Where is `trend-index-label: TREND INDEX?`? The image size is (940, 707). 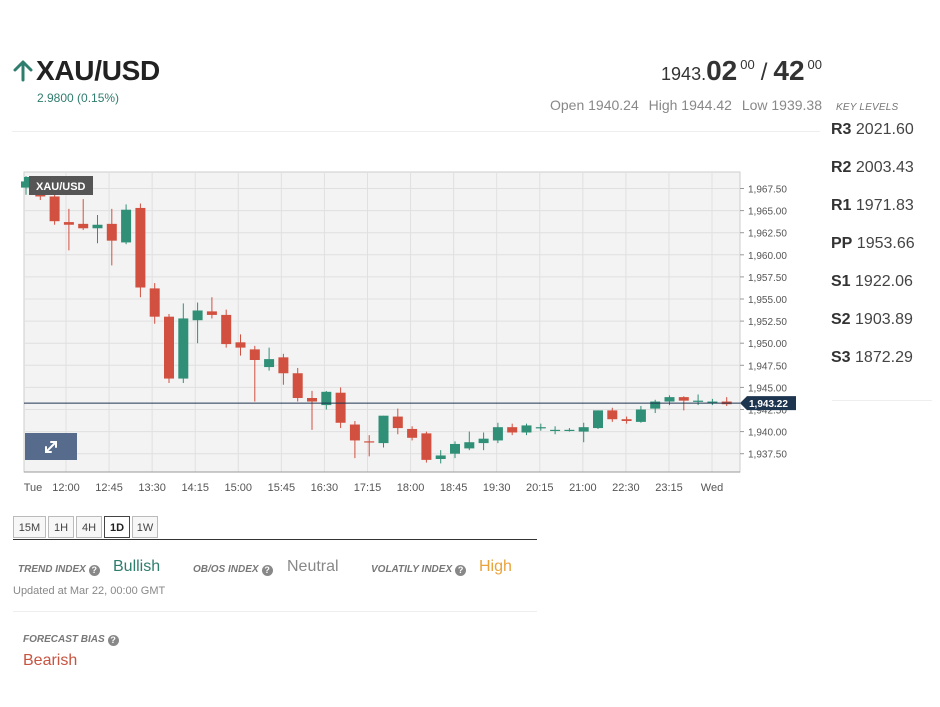
trend-index-label: TREND INDEX? is located at coordinates (59, 570).